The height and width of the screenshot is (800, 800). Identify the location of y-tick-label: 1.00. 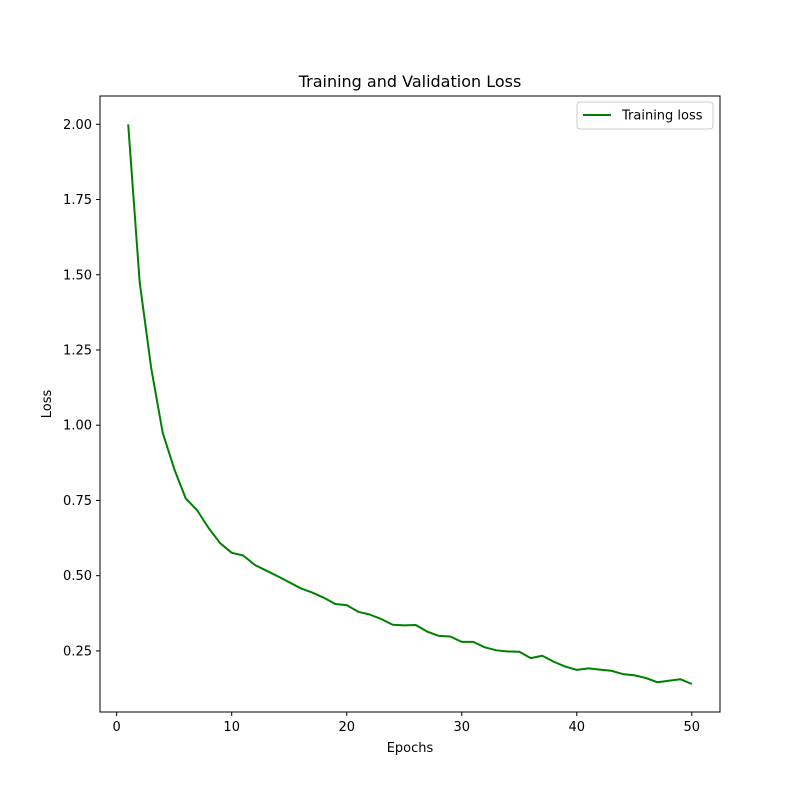
(77, 426).